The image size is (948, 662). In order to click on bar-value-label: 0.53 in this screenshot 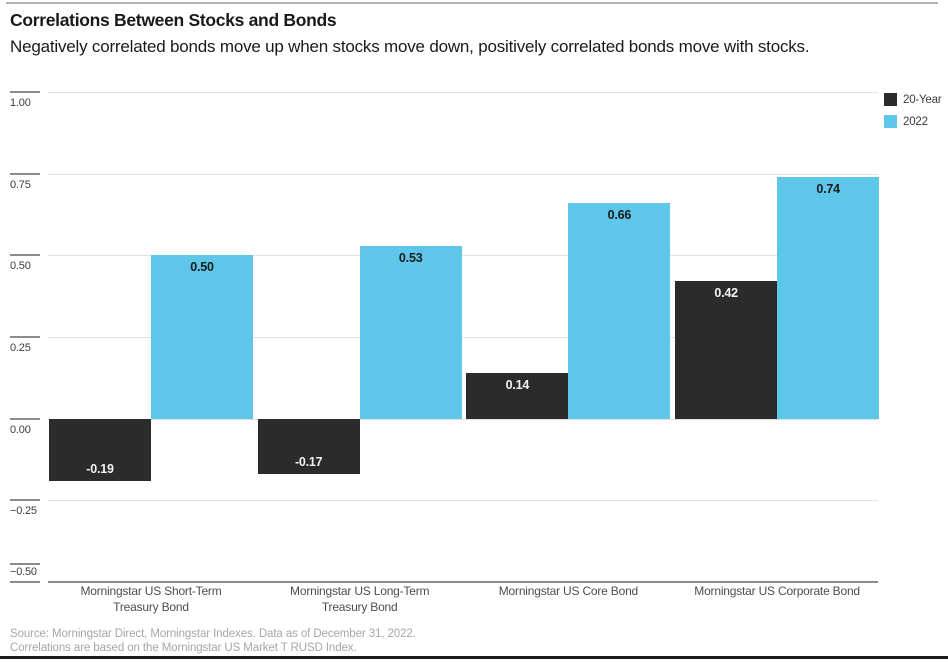, I will do `click(410, 257)`.